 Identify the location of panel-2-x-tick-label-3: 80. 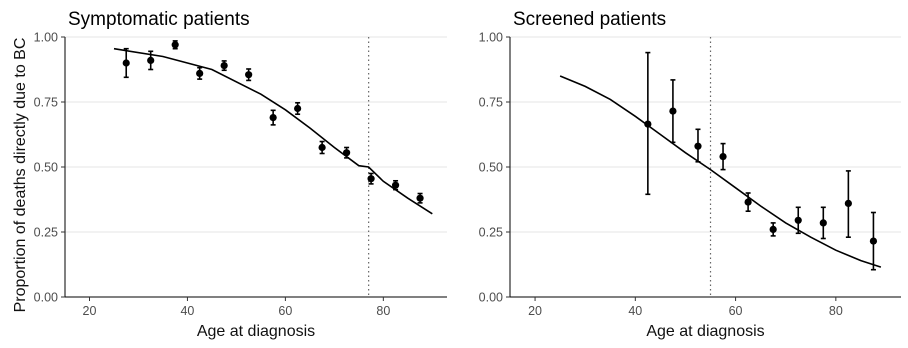
(836, 311).